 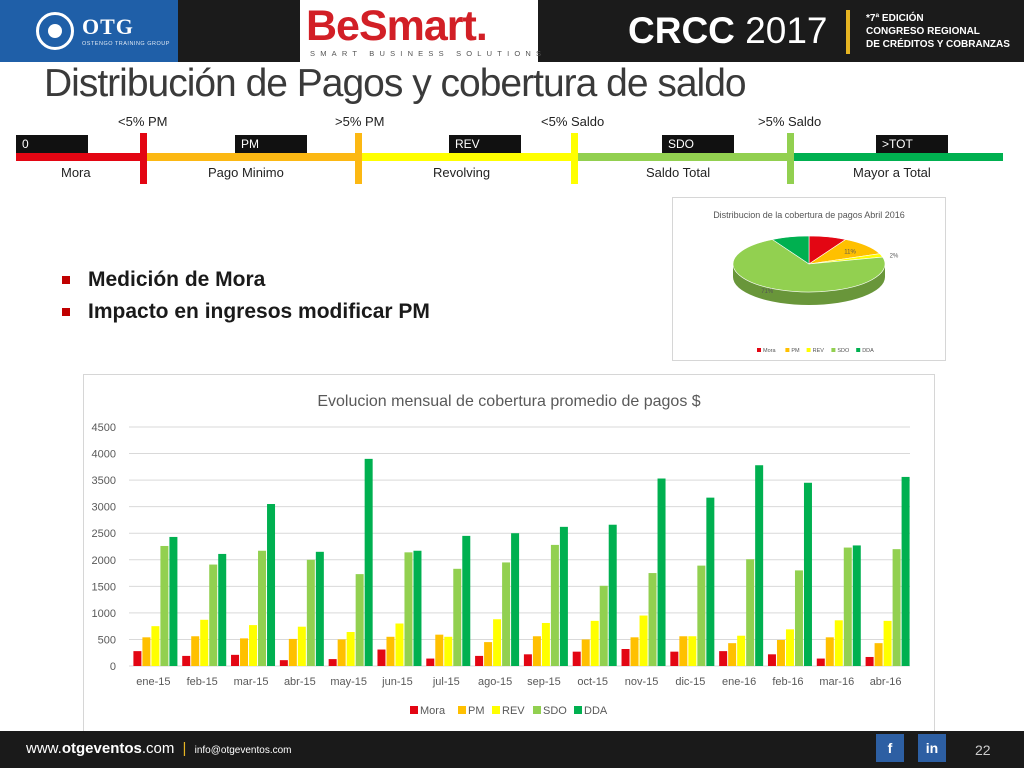 I want to click on bullet-text: Impacto en ingresos modificar PM, so click(x=259, y=311).